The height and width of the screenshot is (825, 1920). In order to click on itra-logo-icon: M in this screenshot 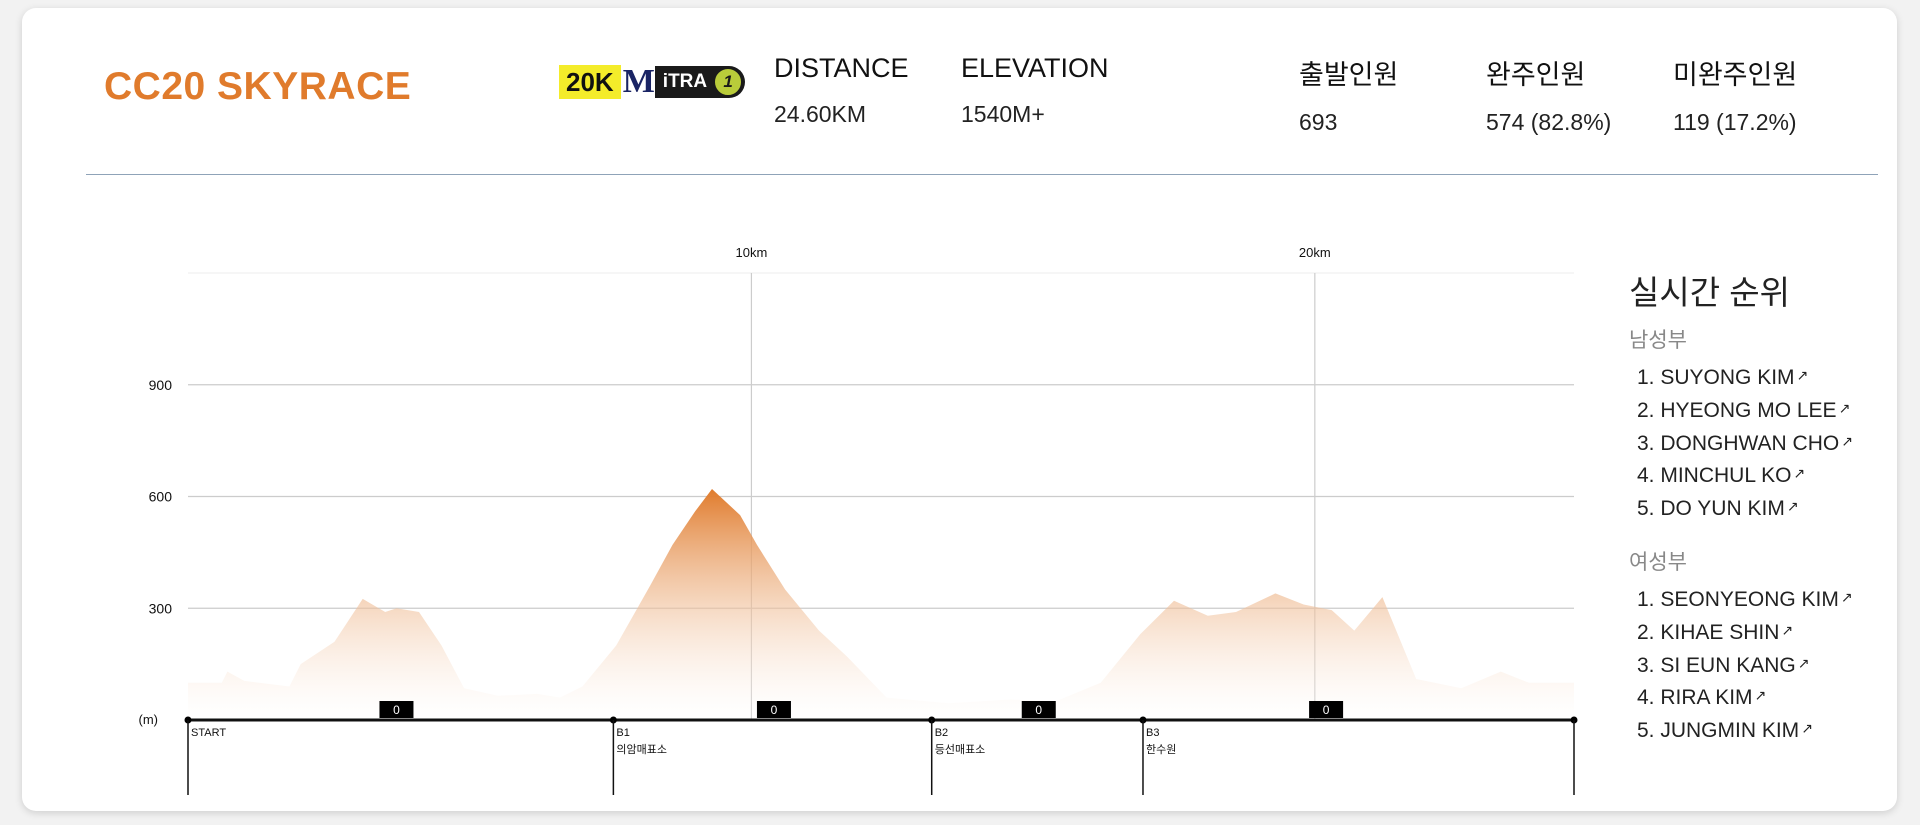, I will do `click(638, 81)`.